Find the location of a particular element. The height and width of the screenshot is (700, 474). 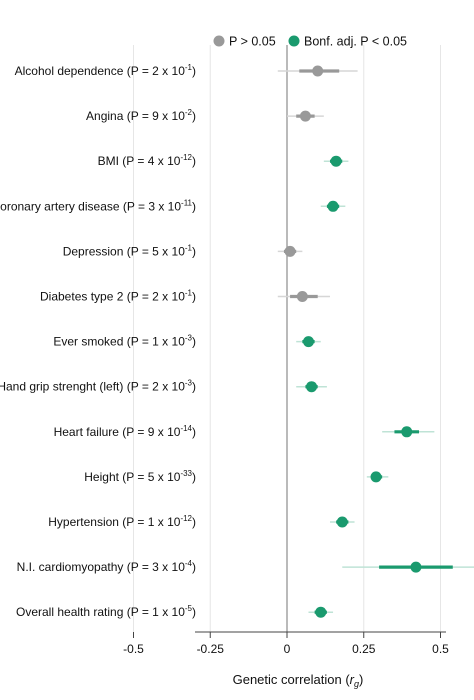

row-label: Heart failure (P = 9 x 10-14) is located at coordinates (125, 431).